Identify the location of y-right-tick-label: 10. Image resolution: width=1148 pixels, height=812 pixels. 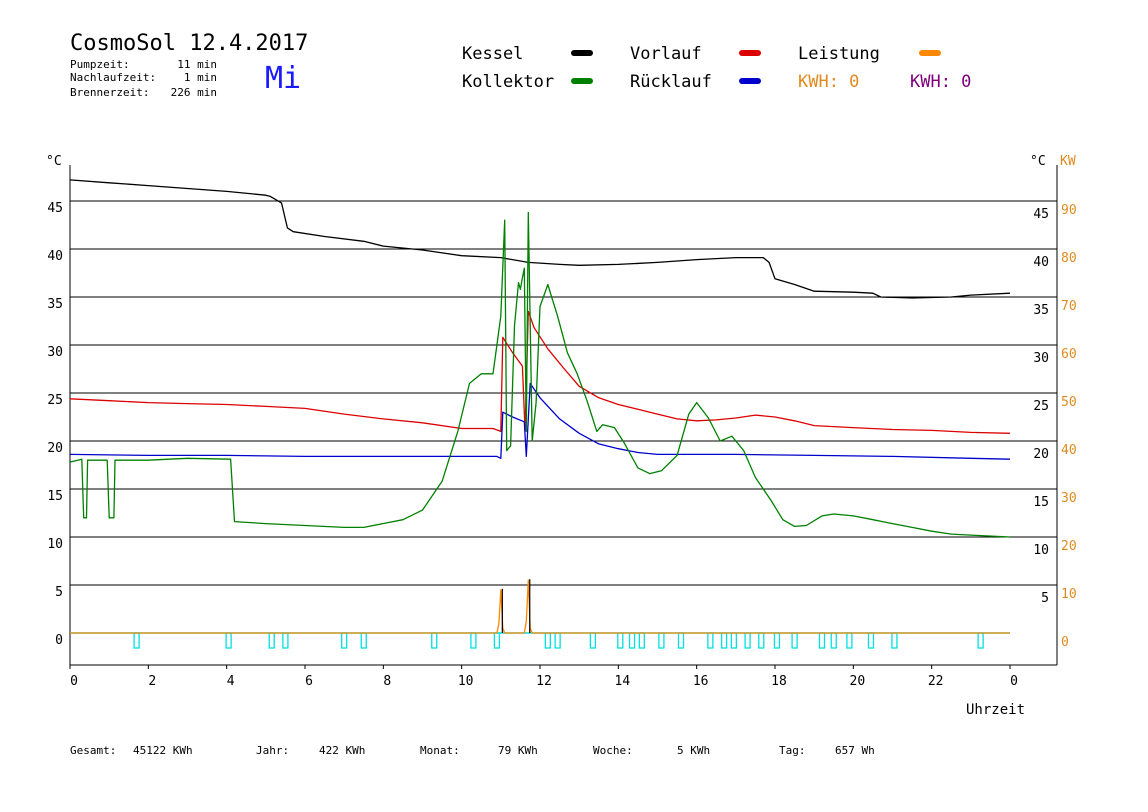
(1041, 550).